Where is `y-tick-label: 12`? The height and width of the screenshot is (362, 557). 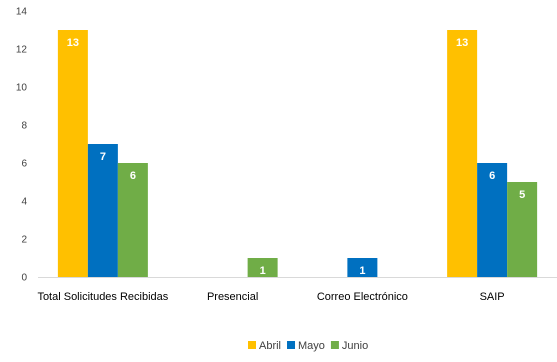 y-tick-label: 12 is located at coordinates (22, 50).